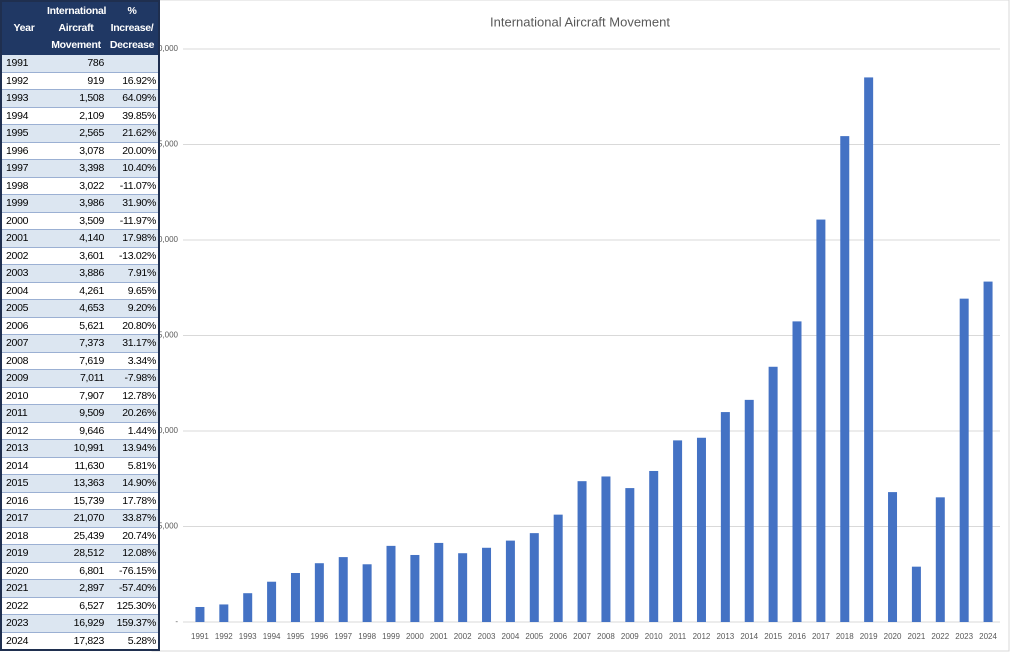  Describe the element at coordinates (80, 151) in the screenshot. I see `table-row: 1996 3,078 20.00%` at that location.